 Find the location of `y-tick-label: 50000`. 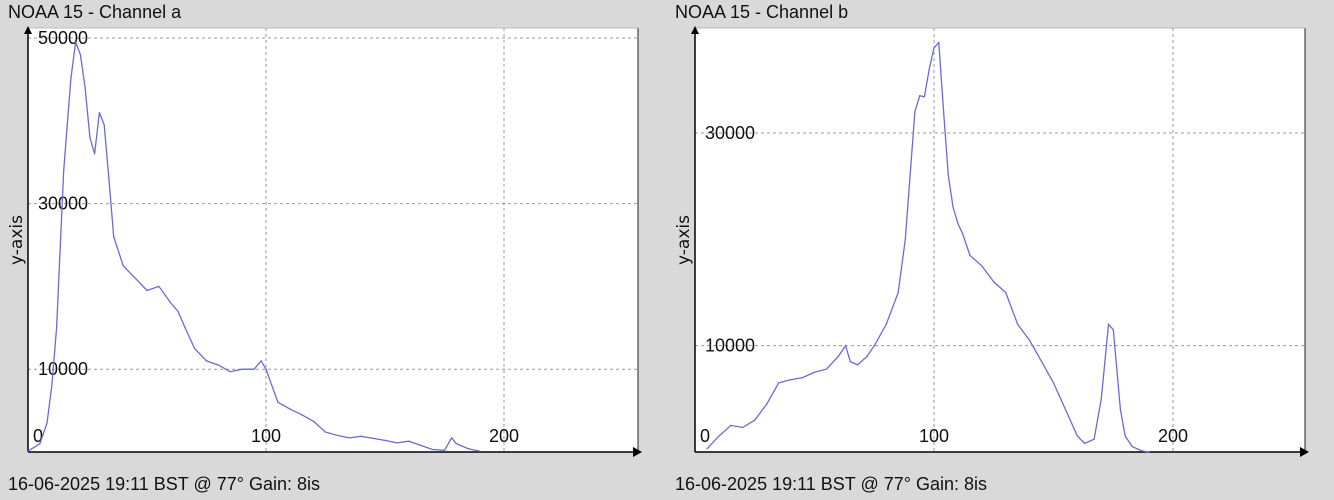

y-tick-label: 50000 is located at coordinates (63, 38).